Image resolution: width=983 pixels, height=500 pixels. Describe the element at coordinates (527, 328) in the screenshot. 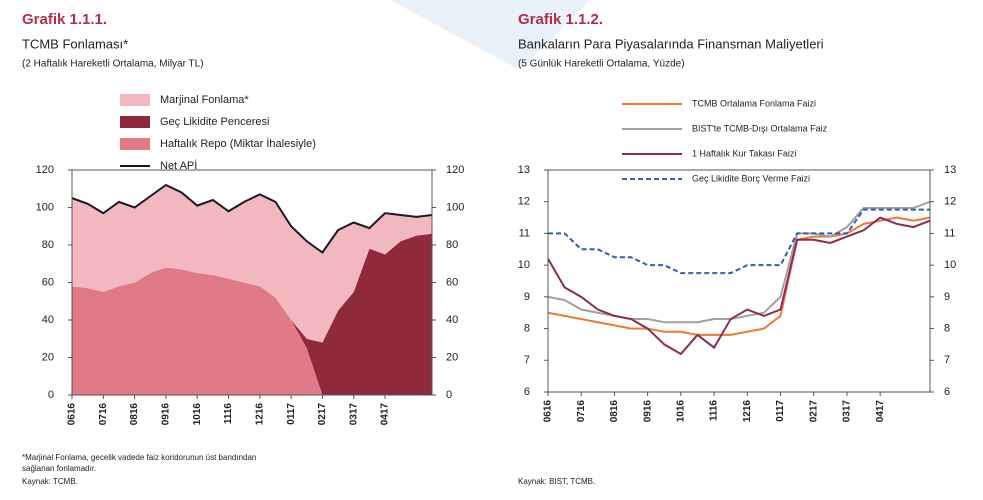

I see `y-tick-label: 8` at that location.